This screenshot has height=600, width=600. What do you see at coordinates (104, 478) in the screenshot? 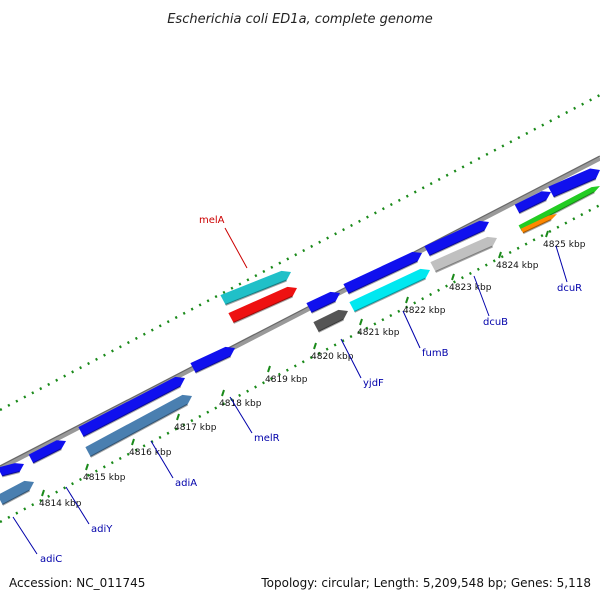
I see `scale-tick-label: 4815 kbp` at bounding box center [104, 478].